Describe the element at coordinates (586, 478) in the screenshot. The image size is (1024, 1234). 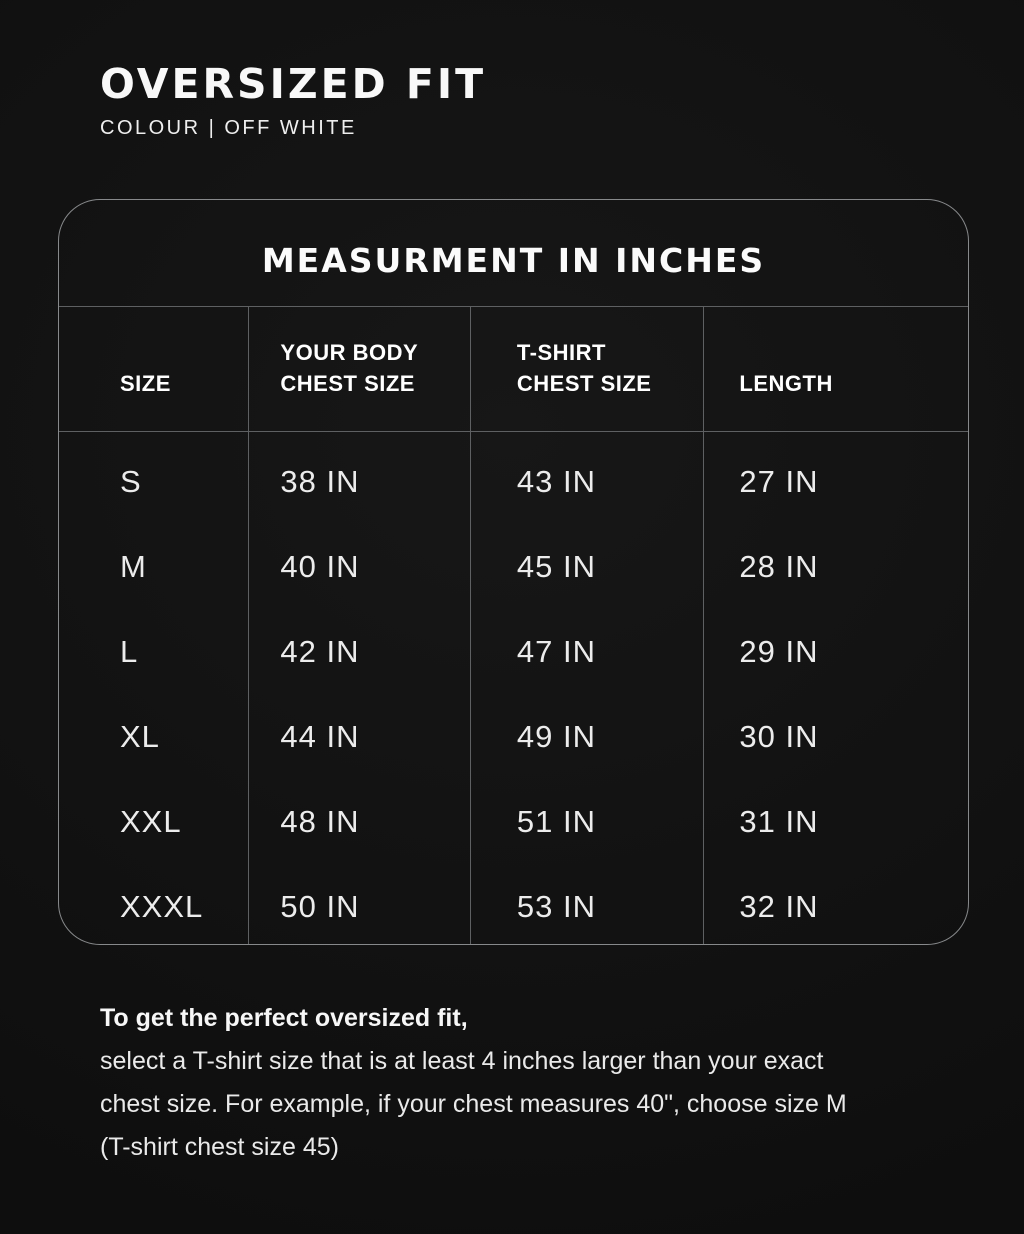
I see `tshirt-chest-cell: 43 IN` at that location.